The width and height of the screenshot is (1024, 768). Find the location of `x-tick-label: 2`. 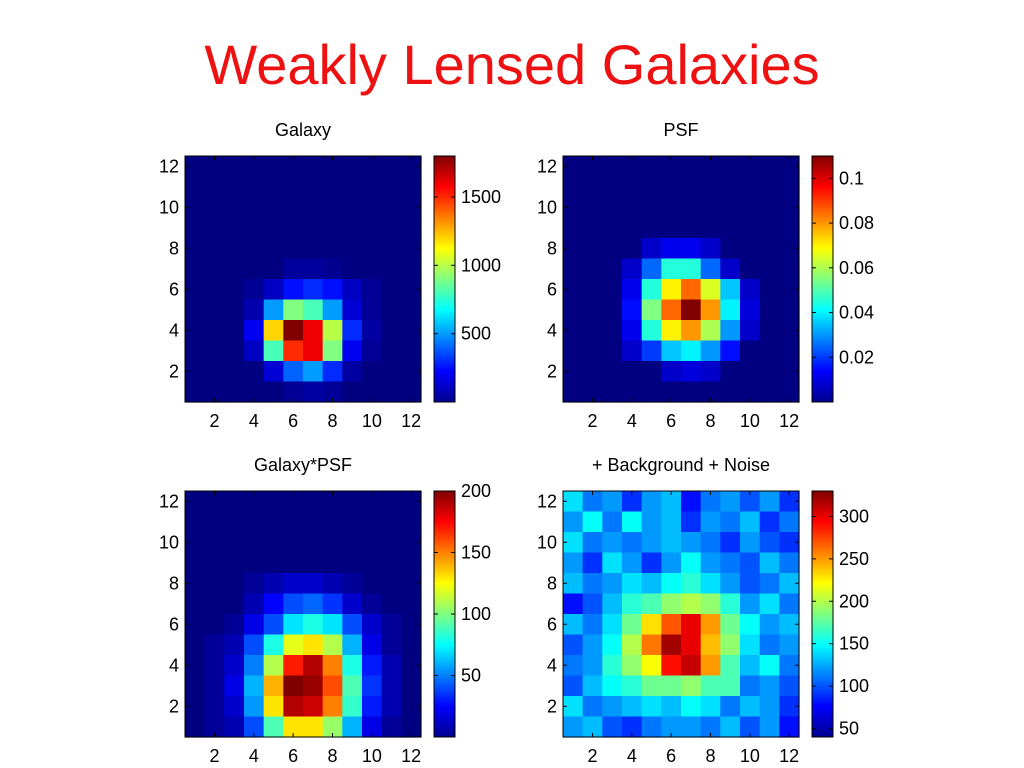

x-tick-label: 2 is located at coordinates (214, 421).